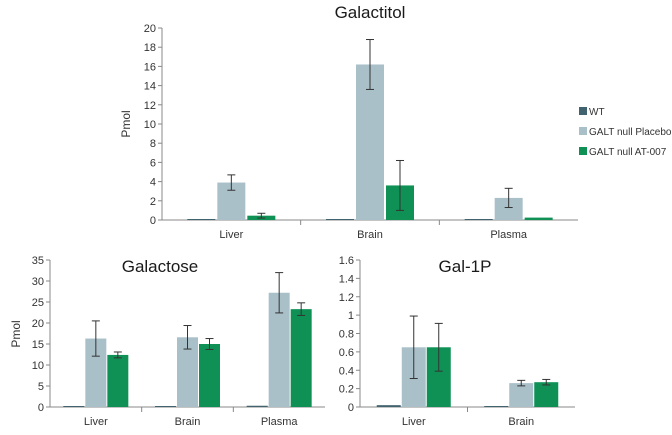  I want to click on chart-gal-1p: Gal-1P 0 0.2 0.4 0.6 0.8 1 1.2 1.4 1.6 Liver Brain, so click(457, 341).